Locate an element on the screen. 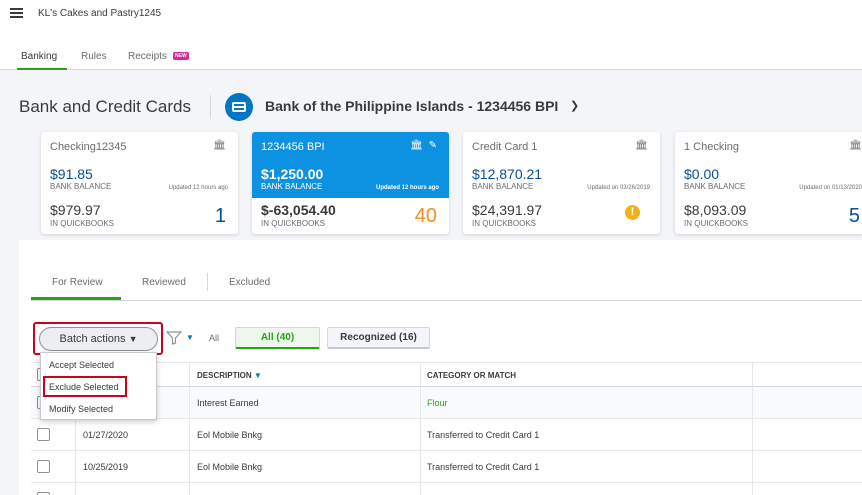 Image resolution: width=862 pixels, height=495 pixels. card-bank-balance: $91.85 is located at coordinates (71, 174).